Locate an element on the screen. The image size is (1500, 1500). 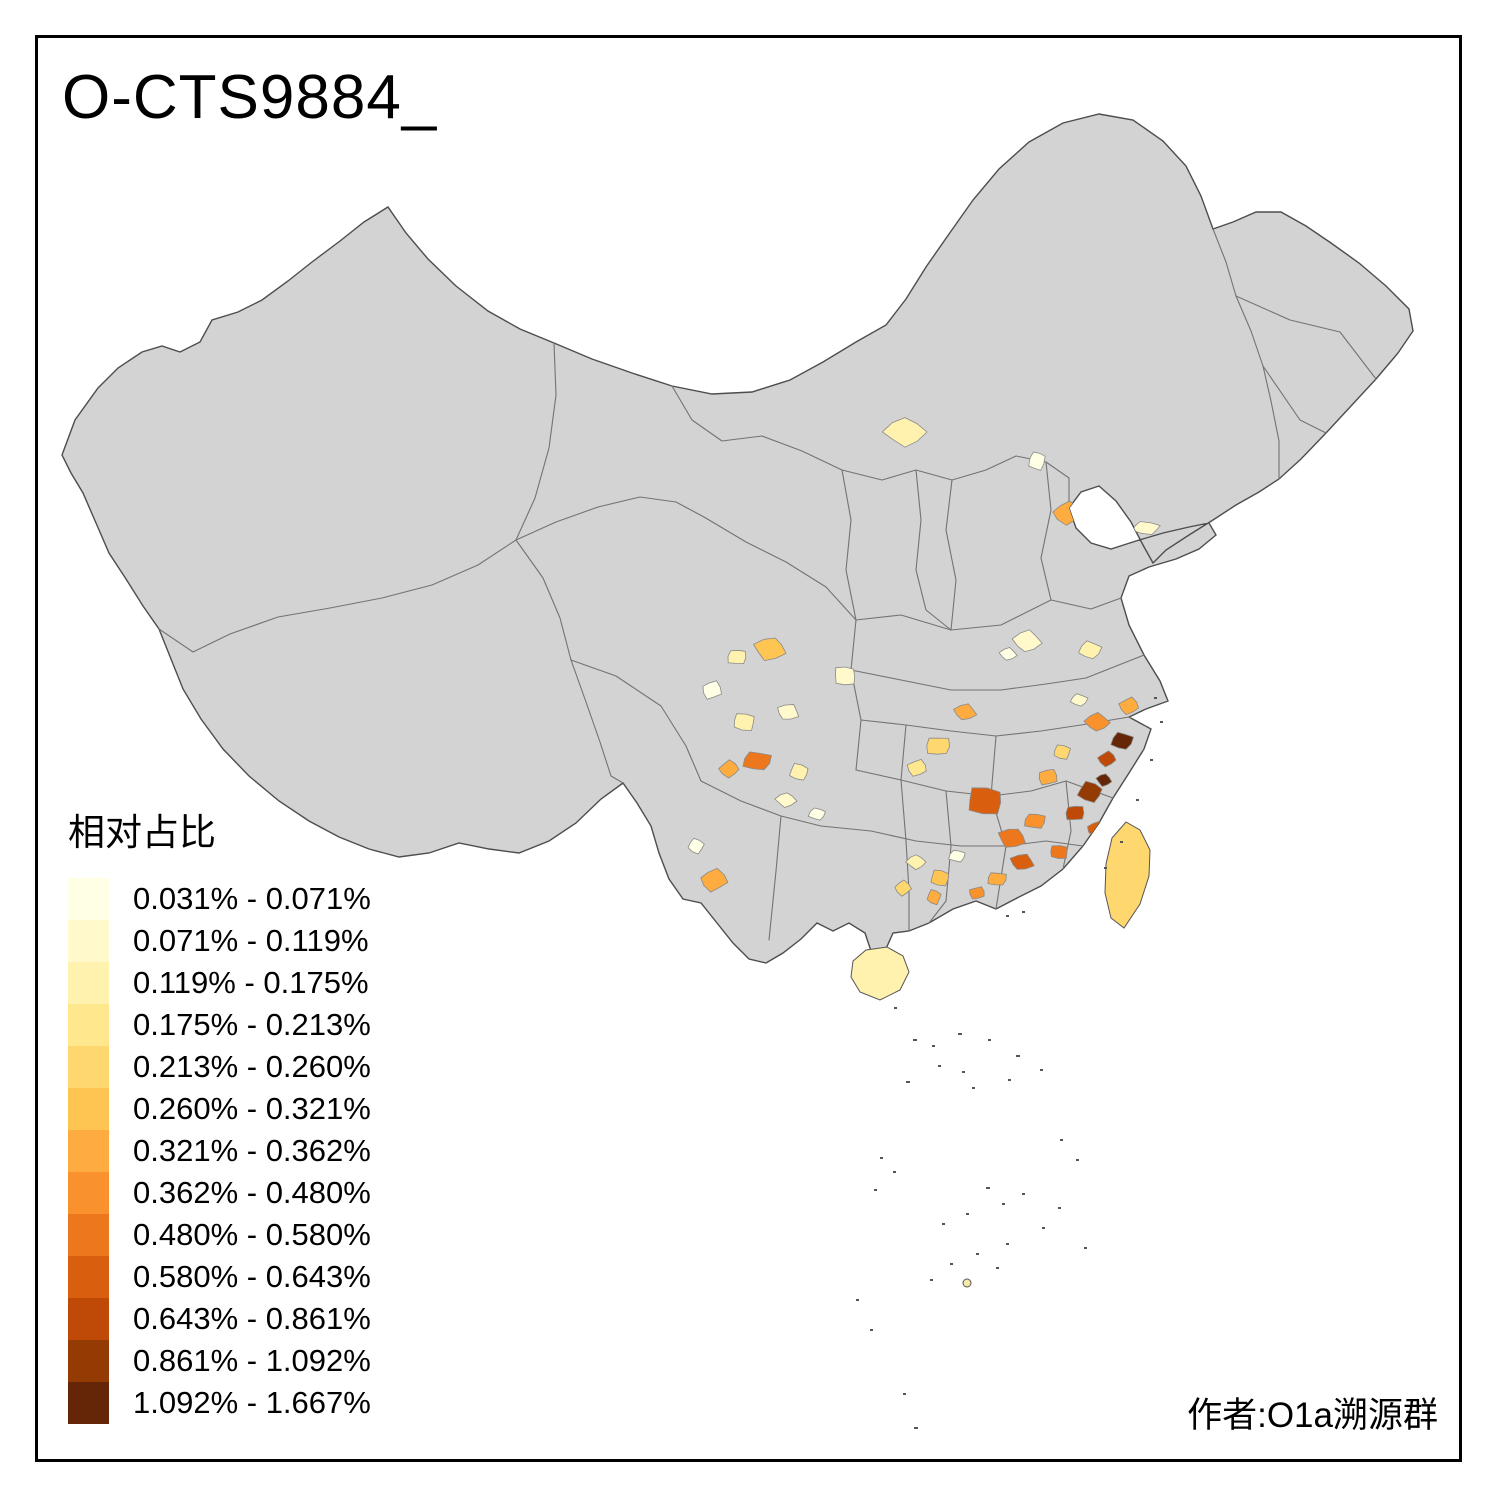
legend-item: 0.580% - 0.643% is located at coordinates (219, 1277).